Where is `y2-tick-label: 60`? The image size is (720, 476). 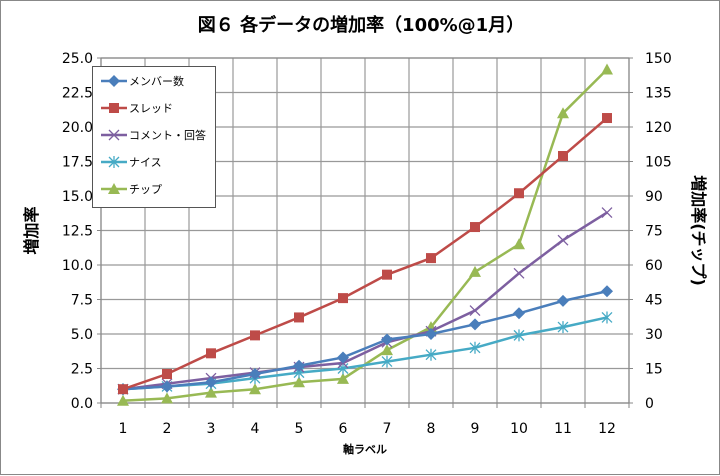 y2-tick-label: 60 is located at coordinates (654, 266).